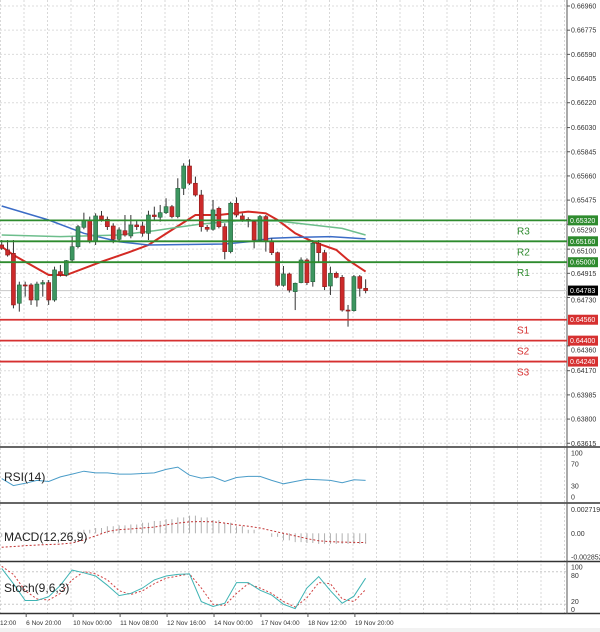  I want to click on price-tick-label: 0.64170, so click(583, 371).